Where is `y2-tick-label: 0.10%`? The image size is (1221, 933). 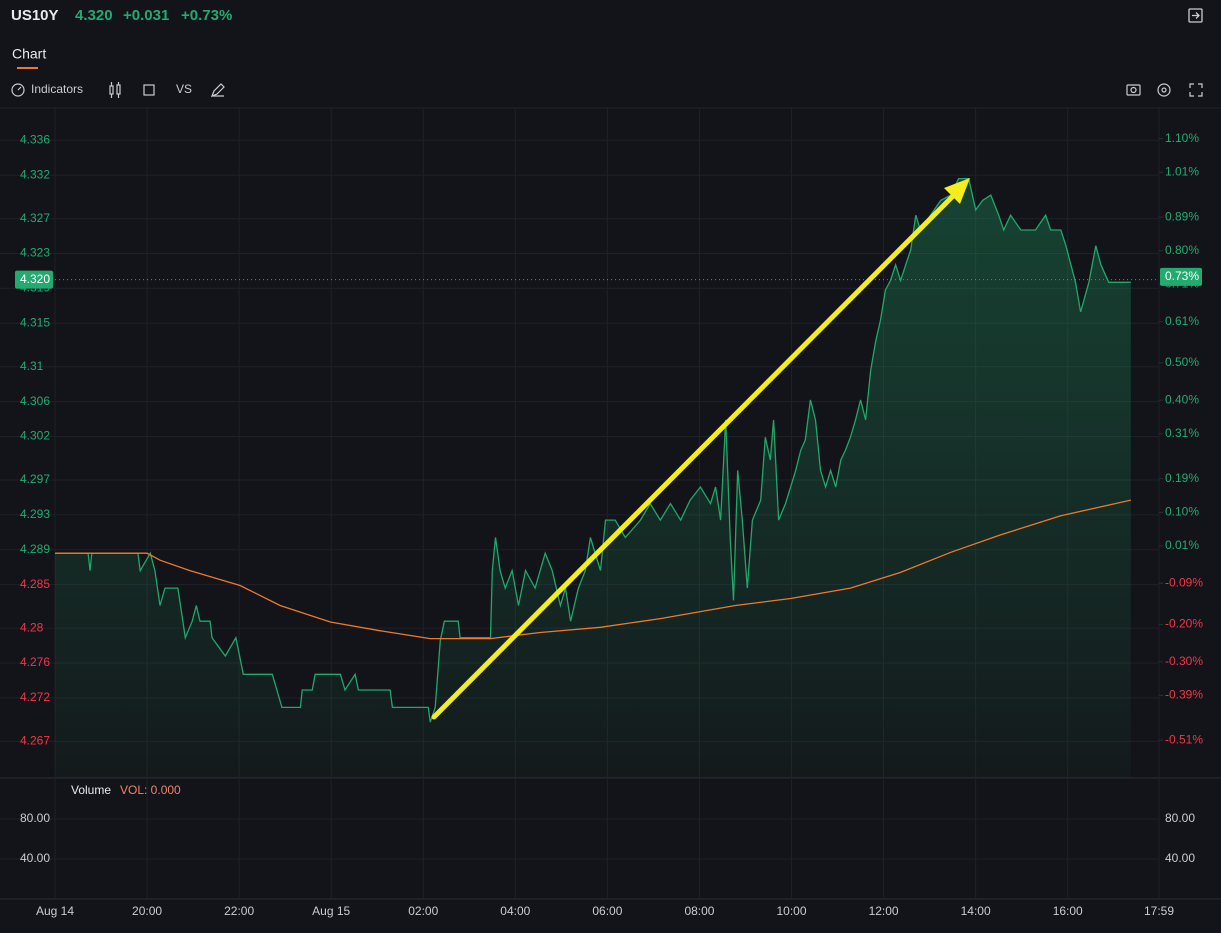 y2-tick-label: 0.10% is located at coordinates (1182, 511).